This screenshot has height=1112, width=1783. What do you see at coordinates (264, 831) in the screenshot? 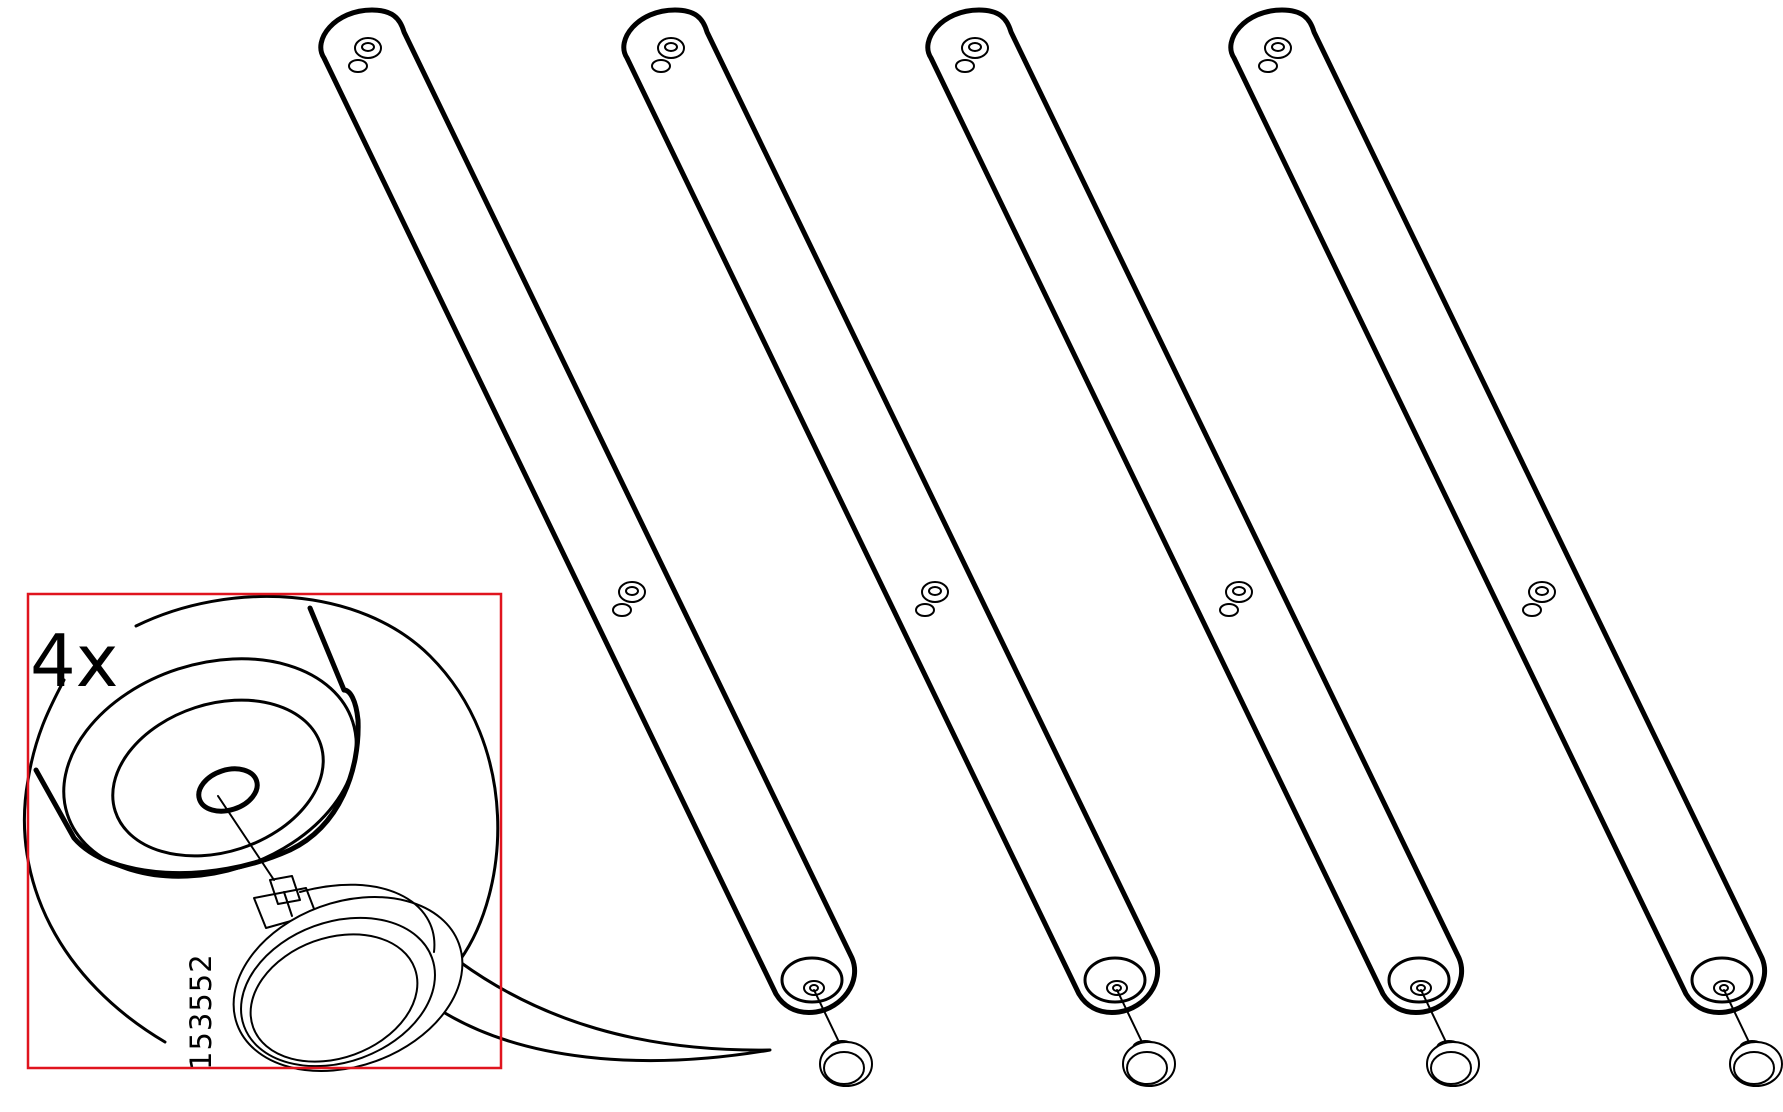
I see `callout-frame` at bounding box center [264, 831].